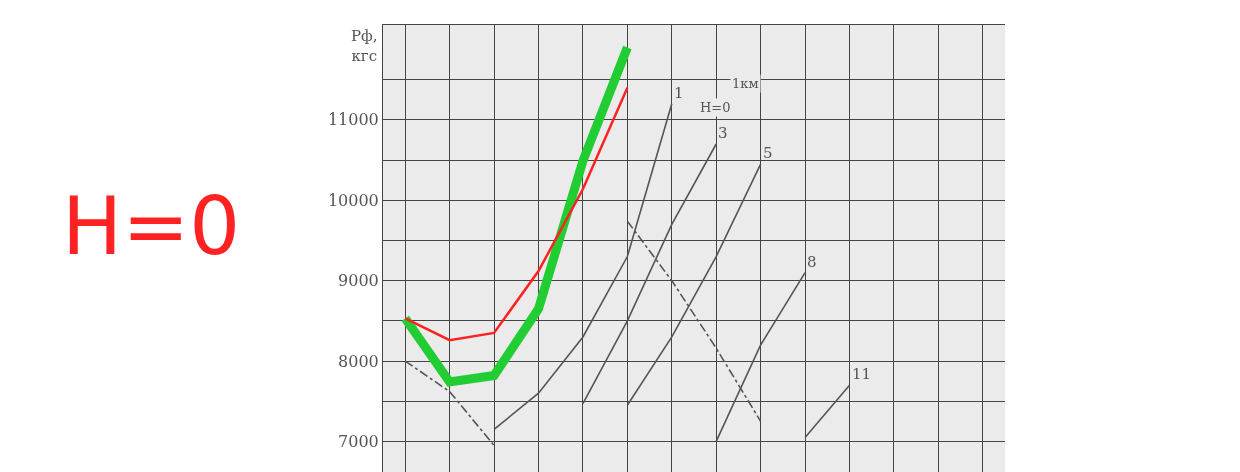  Describe the element at coordinates (745, 83) in the screenshot. I see `annotation: 1км` at that location.